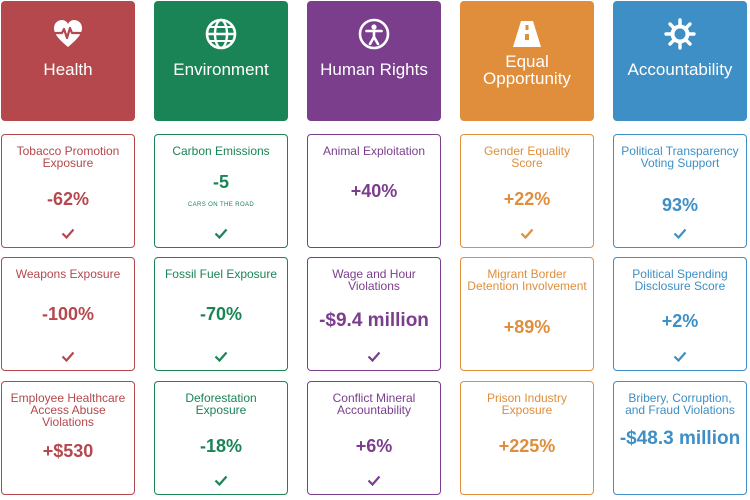 The height and width of the screenshot is (500, 750). What do you see at coordinates (374, 404) in the screenshot?
I see `metric-label: Conflict Mineral Accountability` at bounding box center [374, 404].